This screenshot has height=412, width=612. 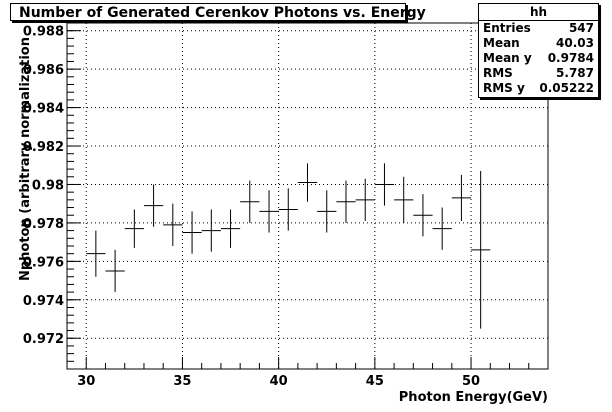 What do you see at coordinates (538, 88) in the screenshot?
I see `stats-row-rmsy: RMS y 0.05222` at bounding box center [538, 88].